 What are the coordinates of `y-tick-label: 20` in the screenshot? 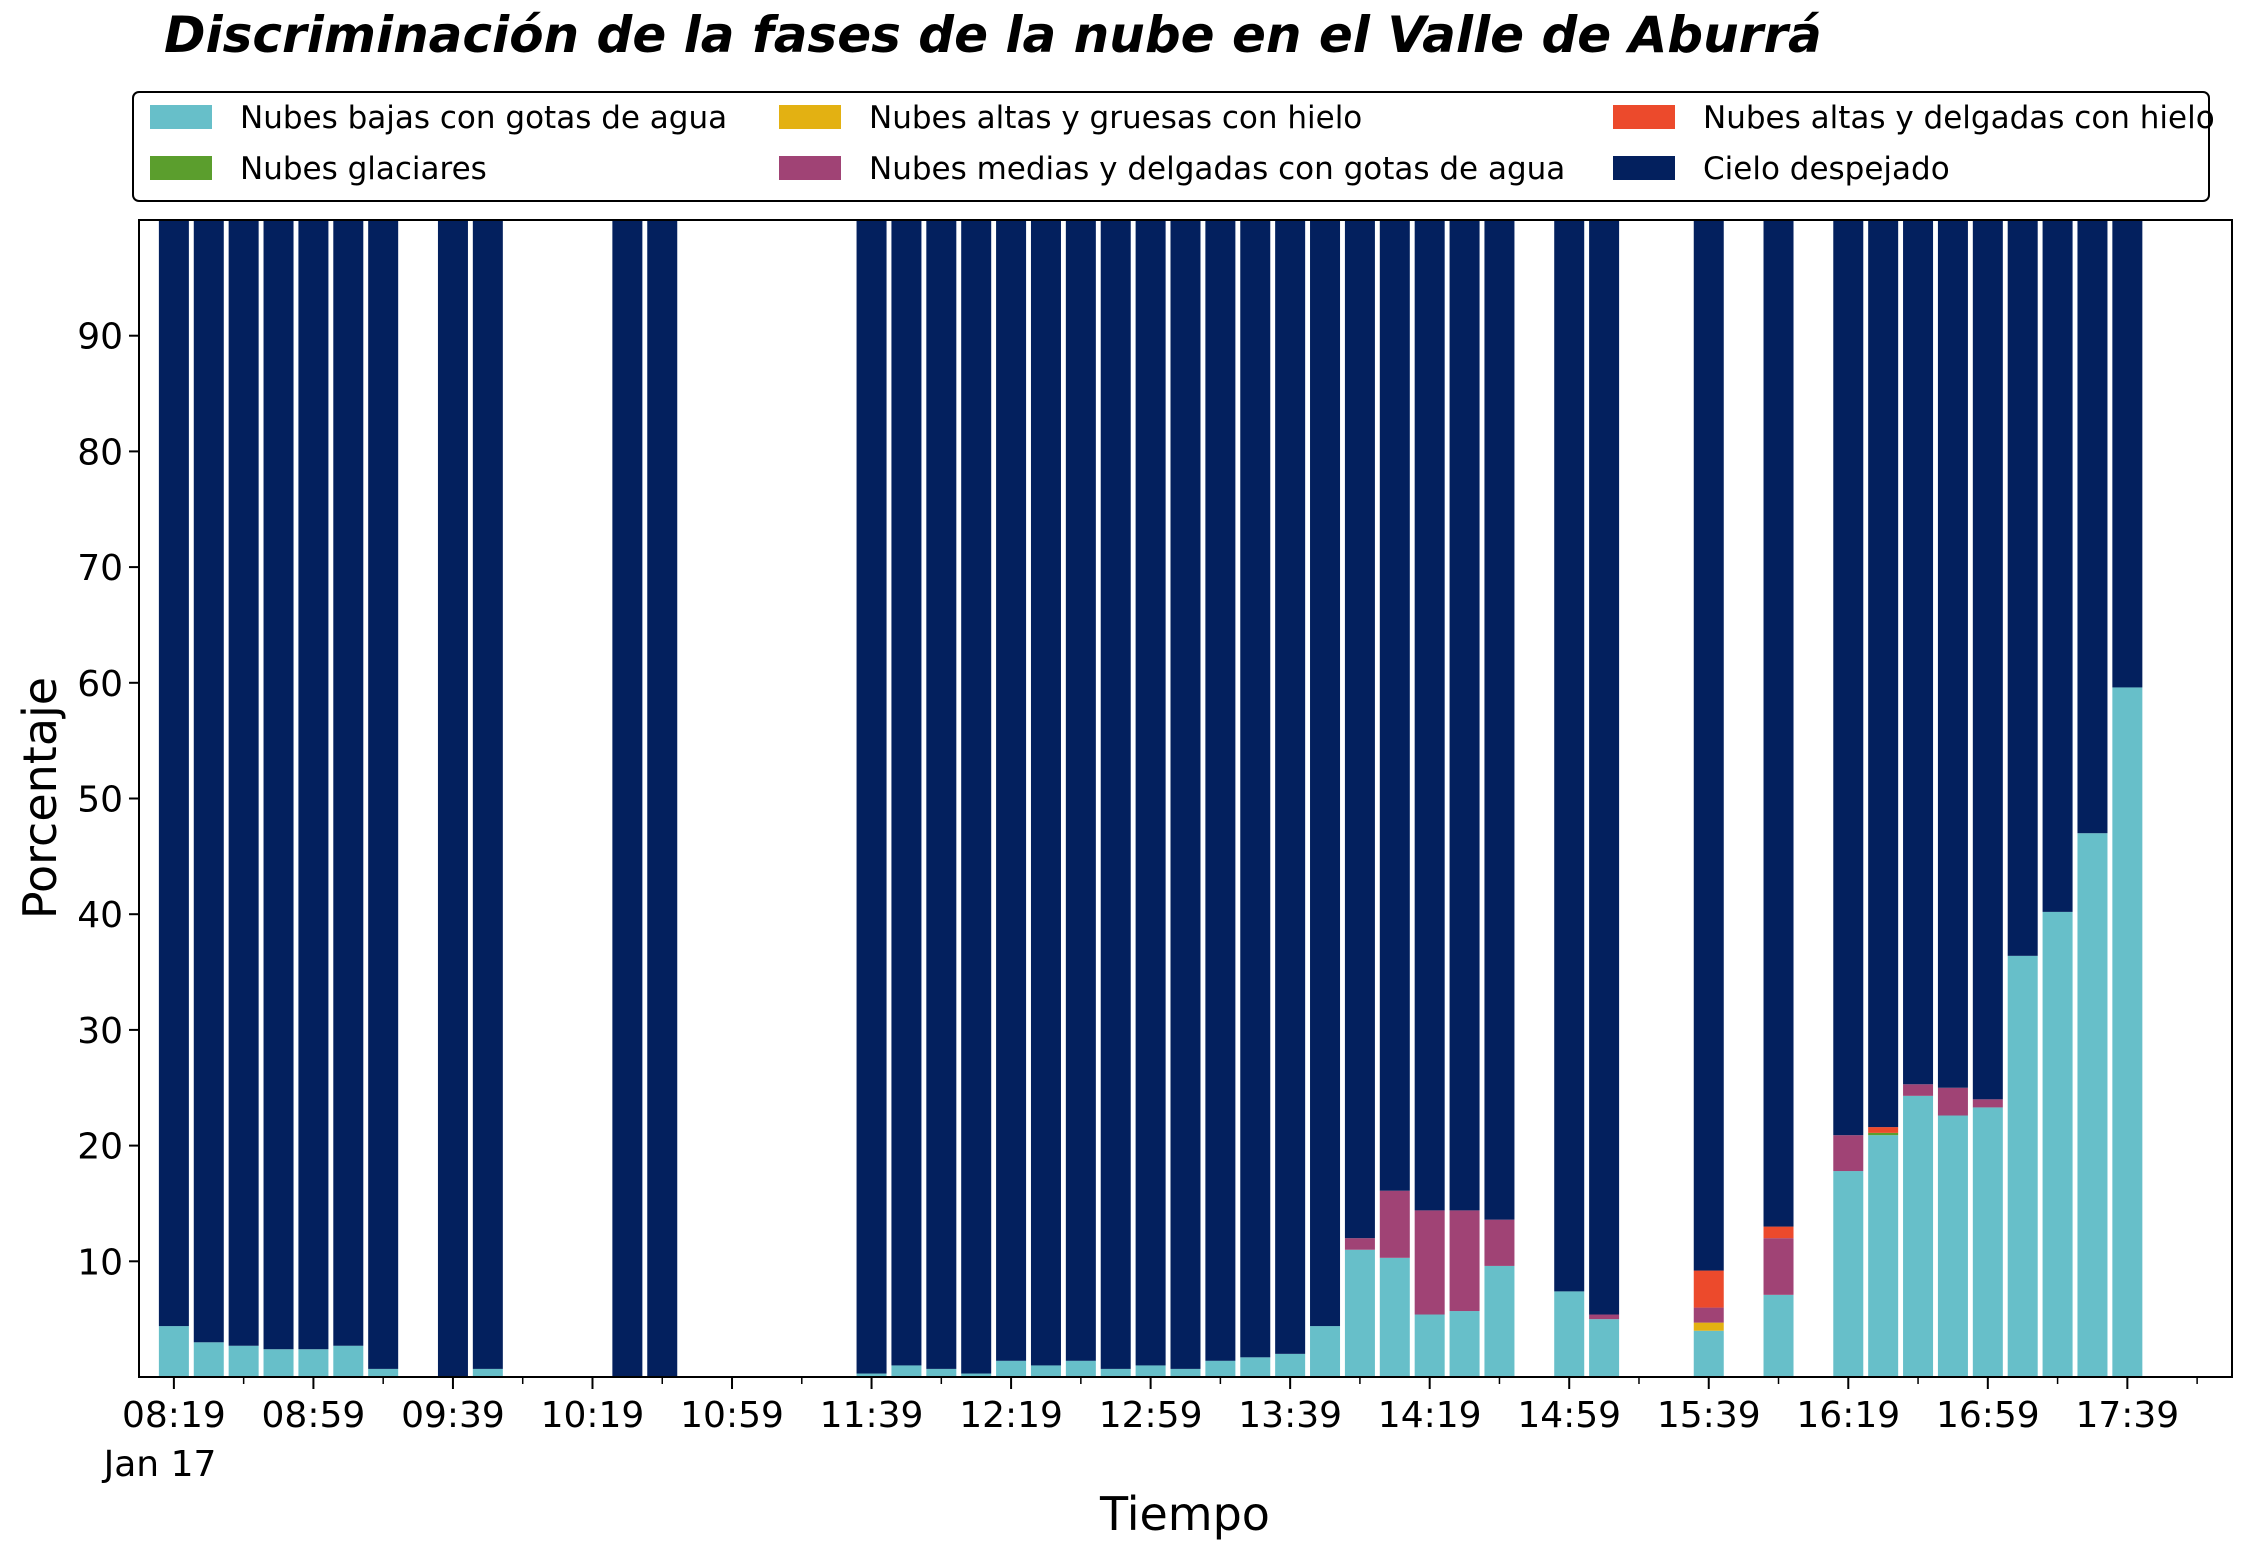 It's located at (100, 1147).